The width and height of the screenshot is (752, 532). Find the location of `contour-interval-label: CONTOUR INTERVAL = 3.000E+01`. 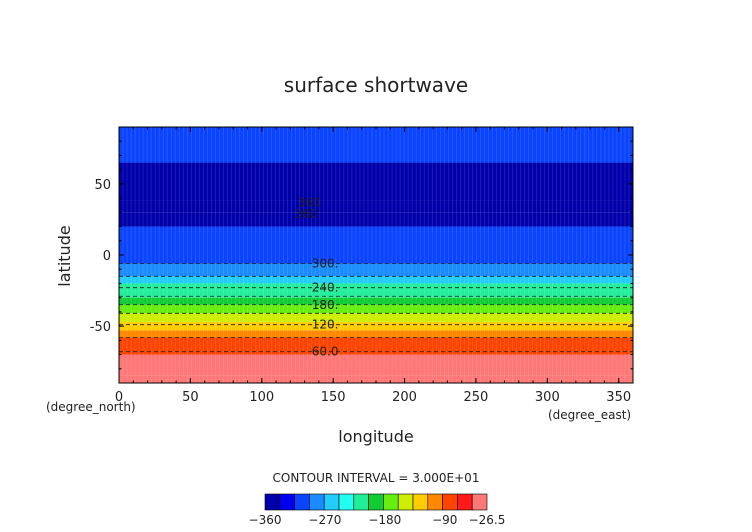

contour-interval-label: CONTOUR INTERVAL = 3.000E+01 is located at coordinates (376, 478).